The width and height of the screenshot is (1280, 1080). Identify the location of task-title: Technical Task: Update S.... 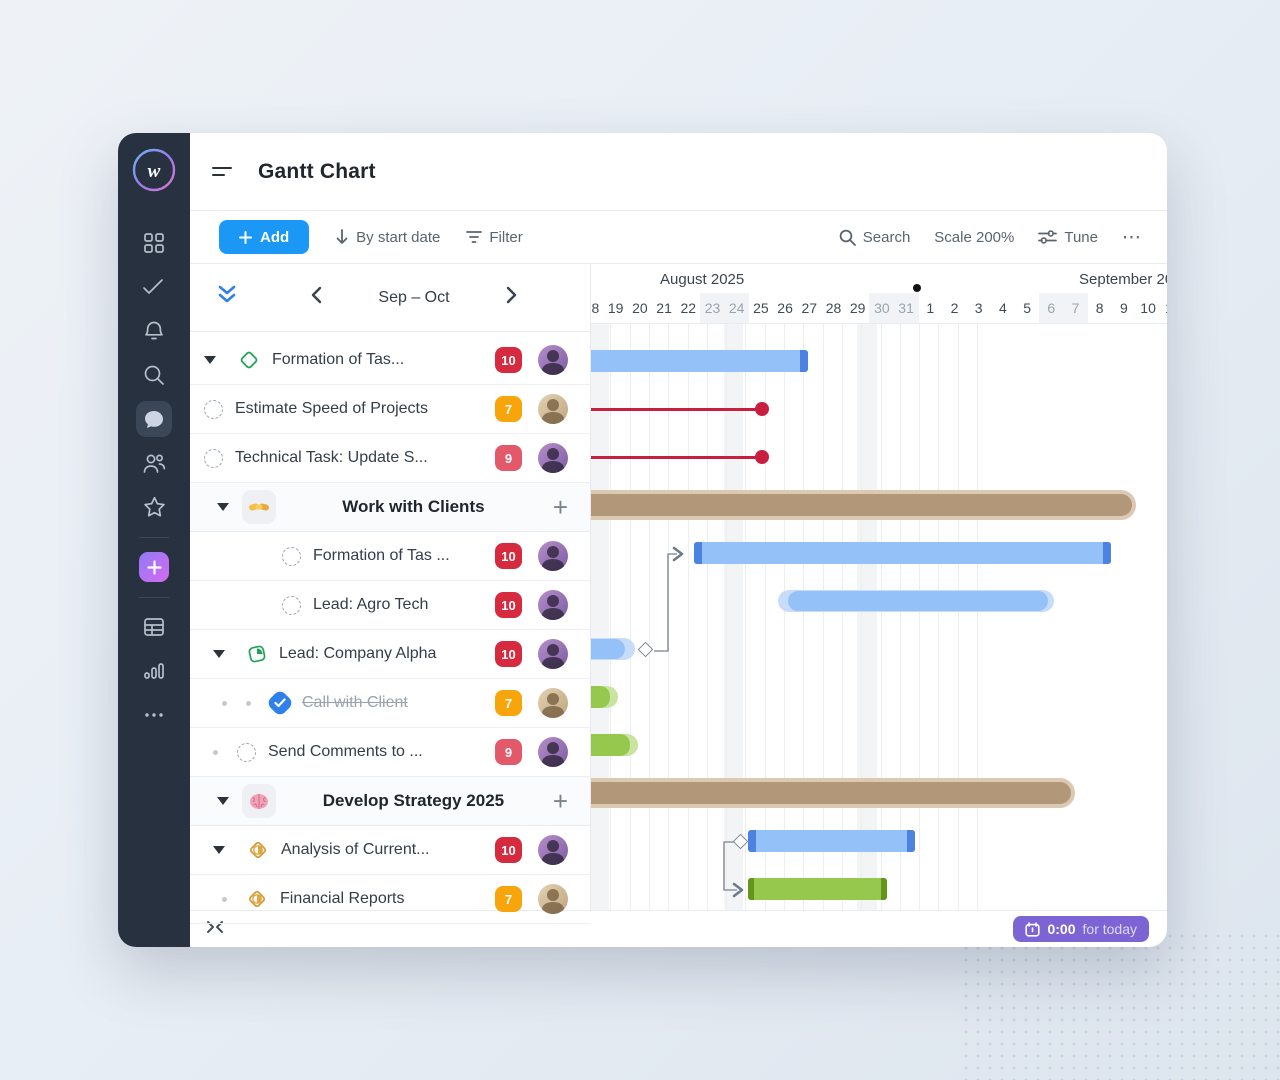
(331, 457).